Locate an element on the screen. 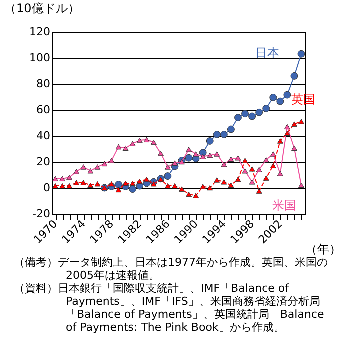 This screenshot has height=347, width=342. y-tick-label: 120 is located at coordinates (40, 32).